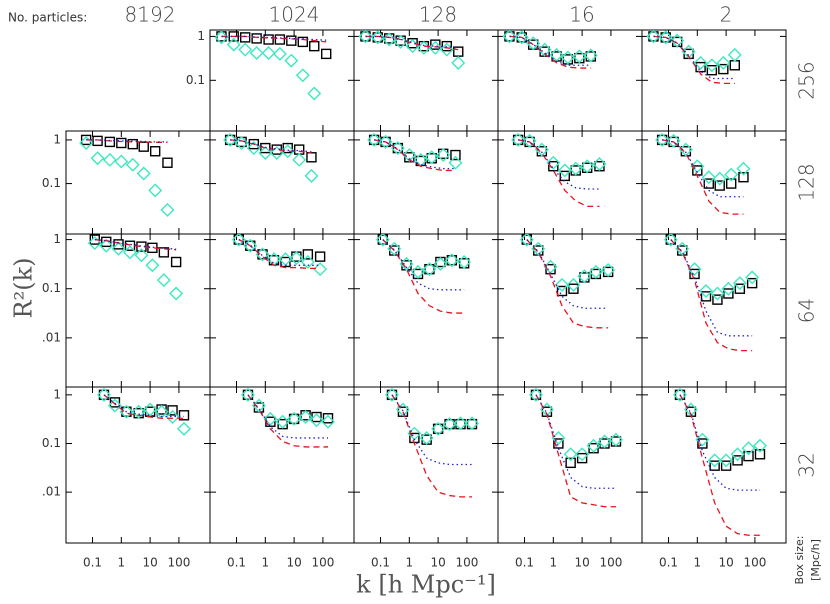 The width and height of the screenshot is (830, 604). What do you see at coordinates (807, 80) in the screenshot?
I see `row-label: 256` at bounding box center [807, 80].